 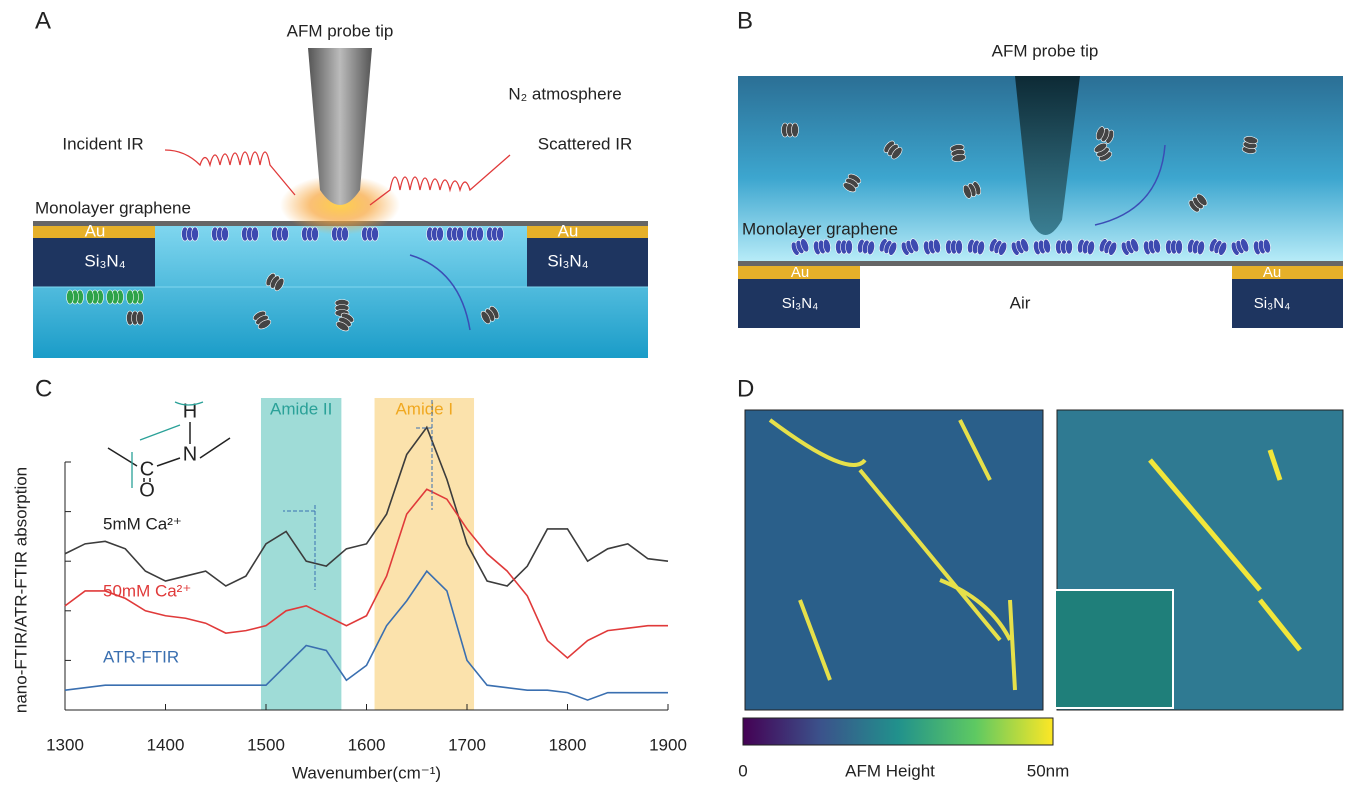 What do you see at coordinates (43, 388) in the screenshot?
I see `panel-label: C` at bounding box center [43, 388].